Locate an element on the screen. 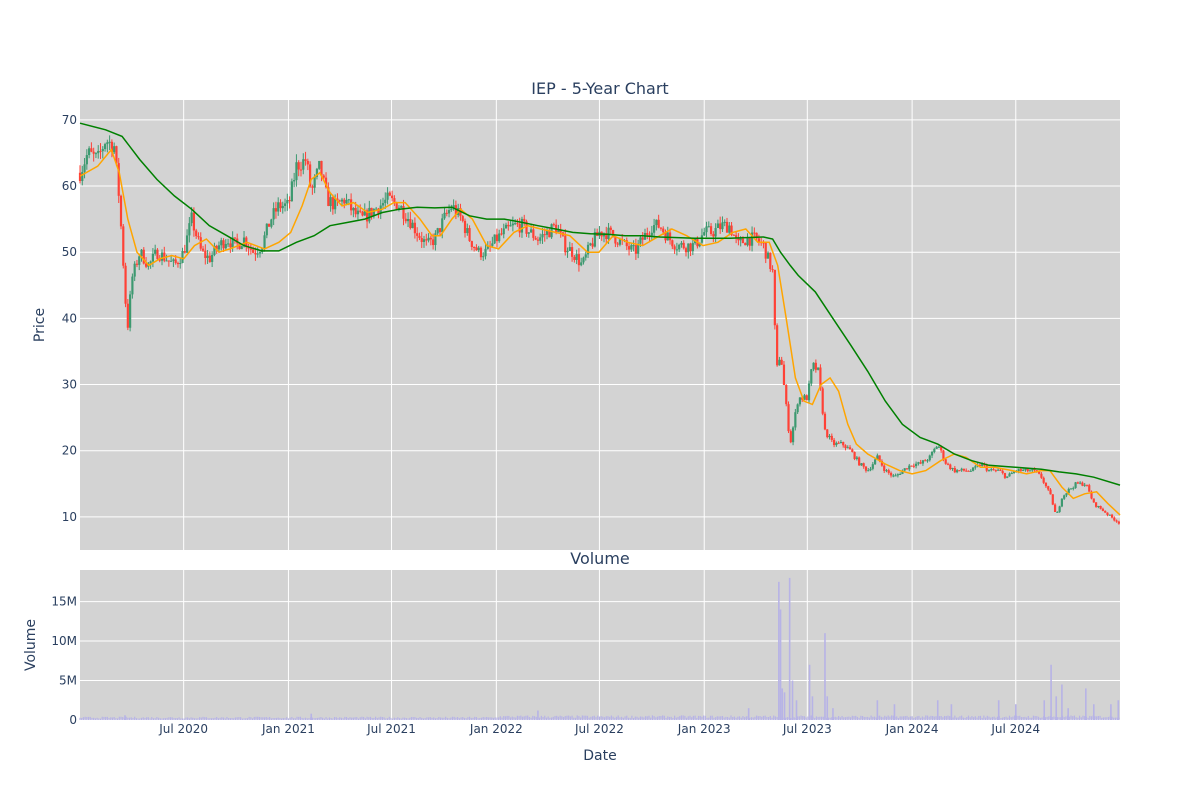  volume-y-axis-title: Volume is located at coordinates (31, 645).